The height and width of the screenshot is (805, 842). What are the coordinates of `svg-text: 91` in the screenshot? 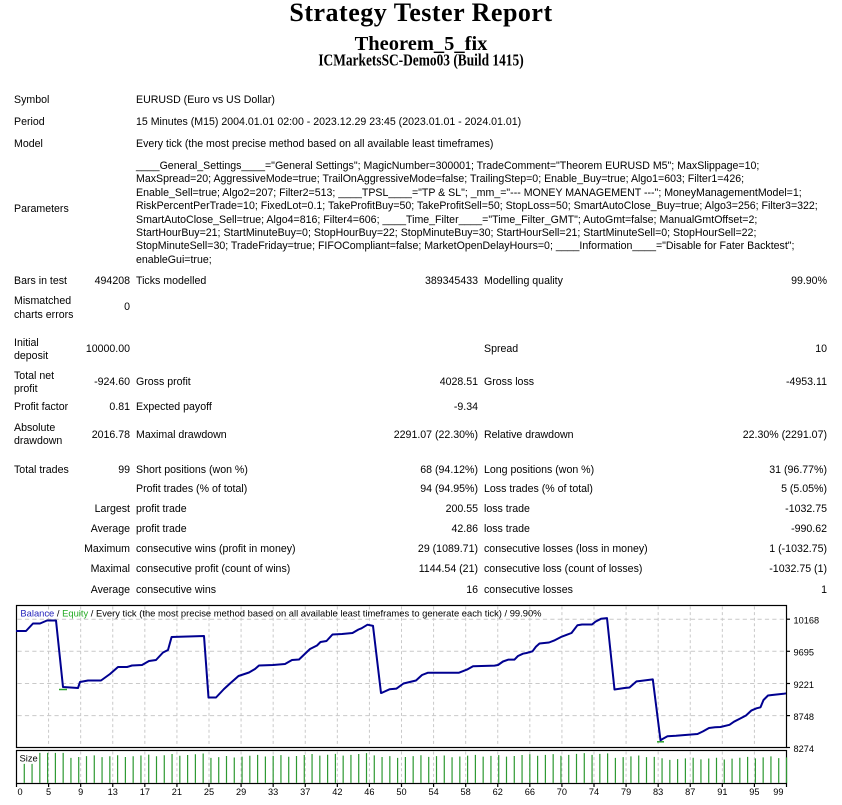 It's located at (722, 792).